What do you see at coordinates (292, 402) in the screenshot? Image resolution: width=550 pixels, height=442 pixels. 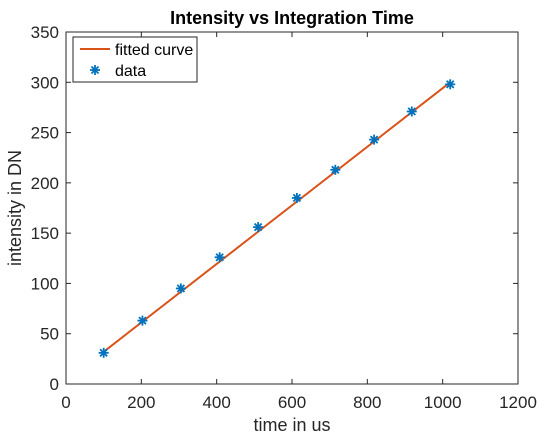 I see `x-tick-label: 600` at bounding box center [292, 402].